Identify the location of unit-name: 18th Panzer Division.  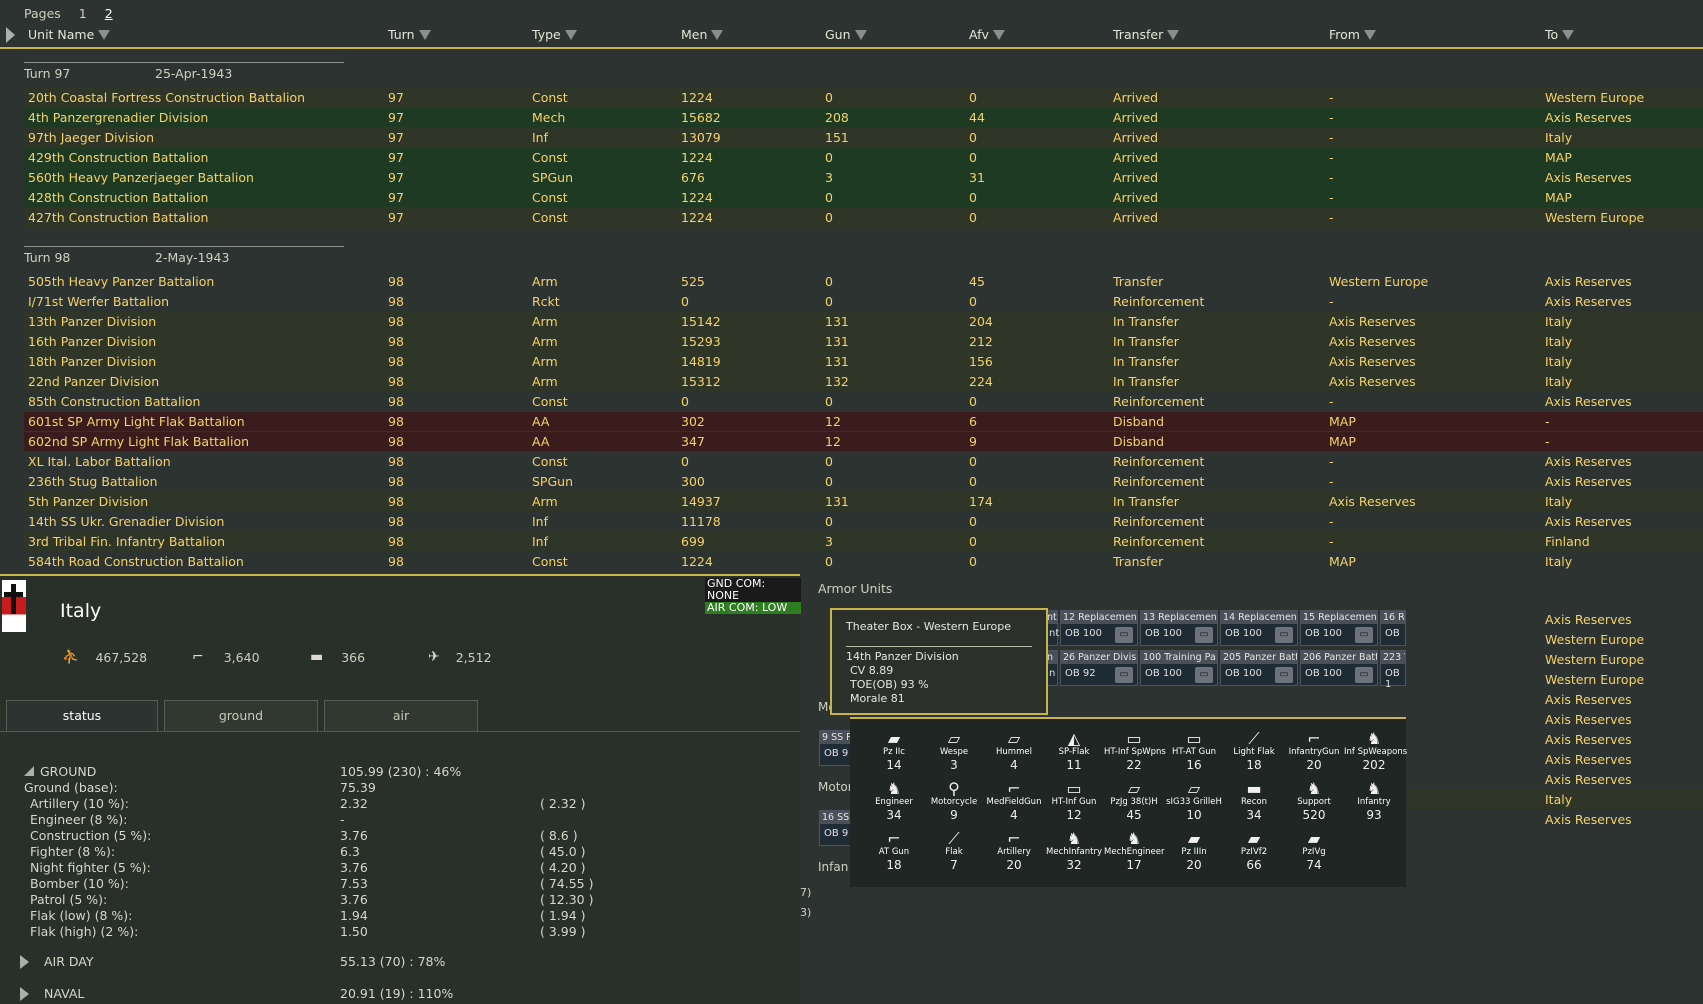
(92, 361).